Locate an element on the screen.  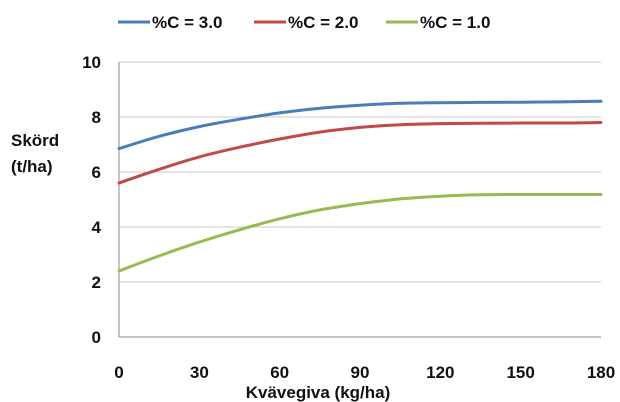
x-tick-label: 0 is located at coordinates (118, 372).